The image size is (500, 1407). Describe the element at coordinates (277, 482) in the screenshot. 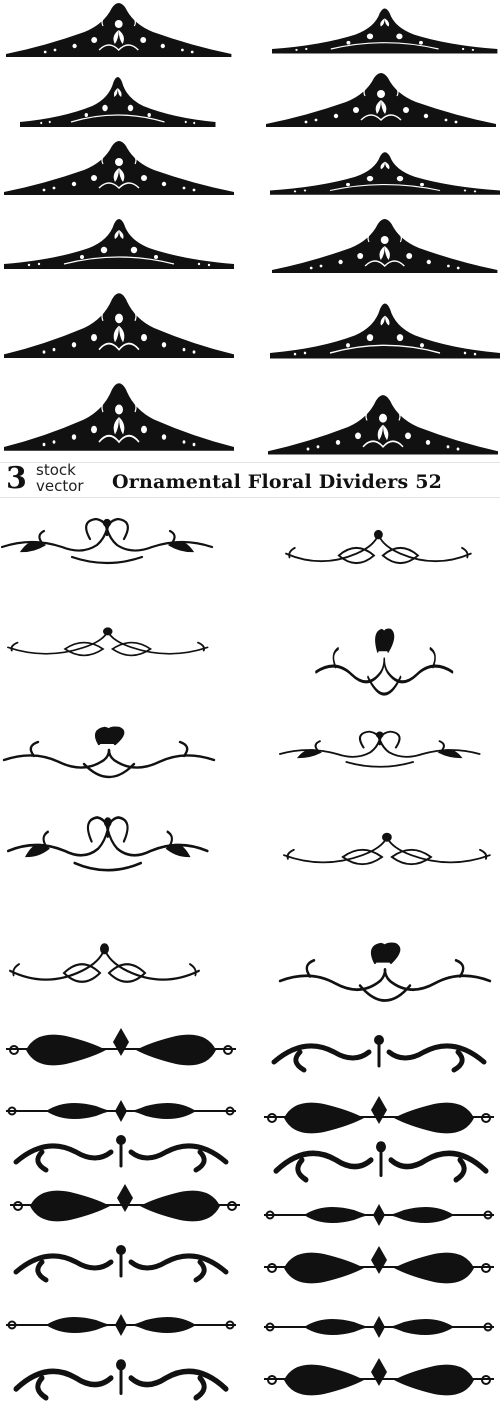

I see `page-title: Ornamental Floral Dividers 52` at that location.